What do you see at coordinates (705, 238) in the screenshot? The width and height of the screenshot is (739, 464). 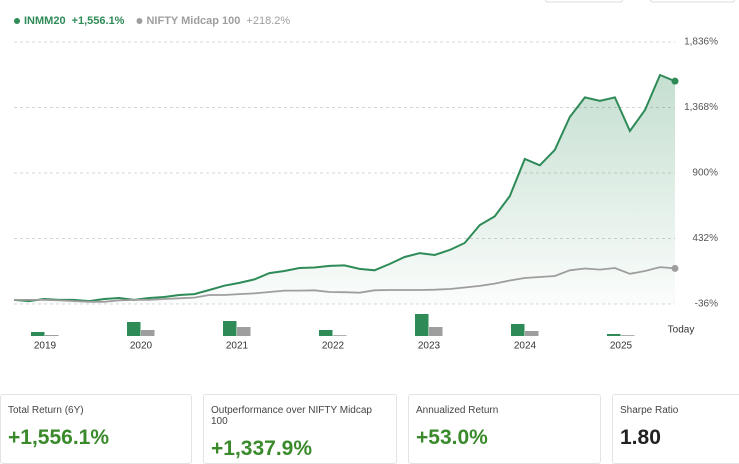 I see `y-tick-label: 432%` at bounding box center [705, 238].